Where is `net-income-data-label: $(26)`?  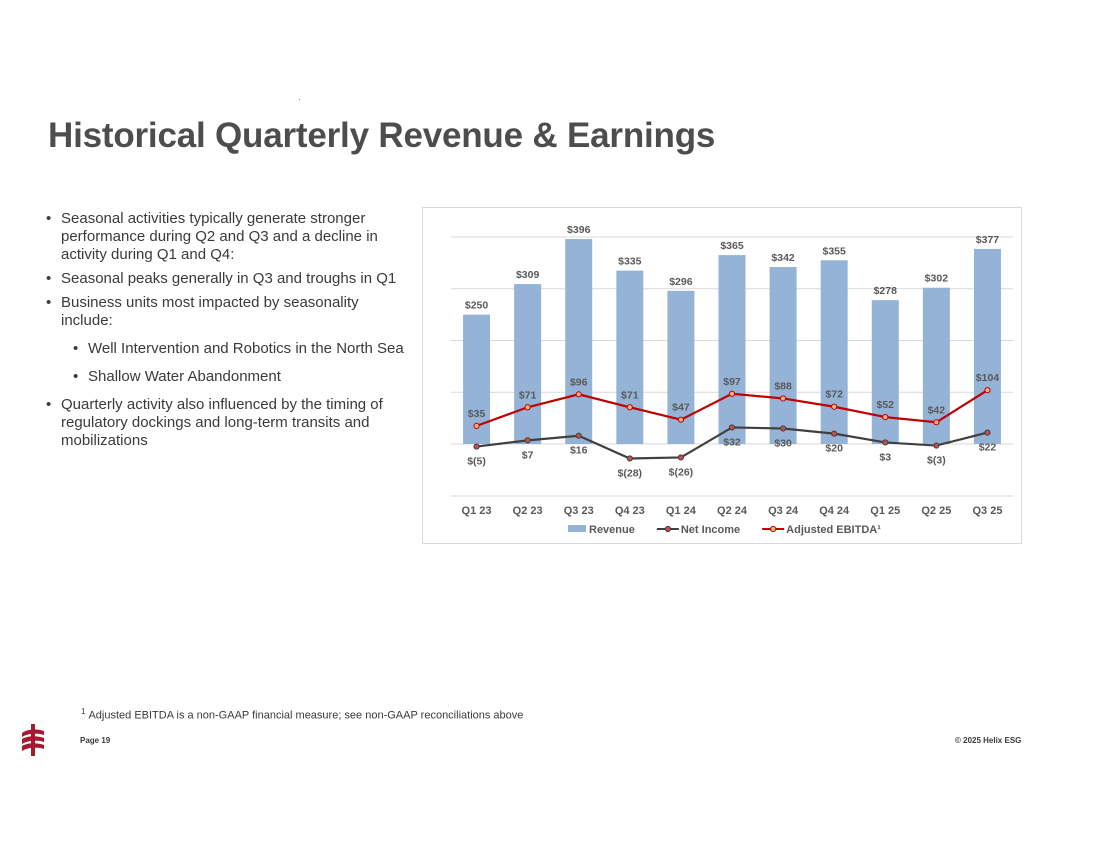
net-income-data-label: $(26) is located at coordinates (681, 472).